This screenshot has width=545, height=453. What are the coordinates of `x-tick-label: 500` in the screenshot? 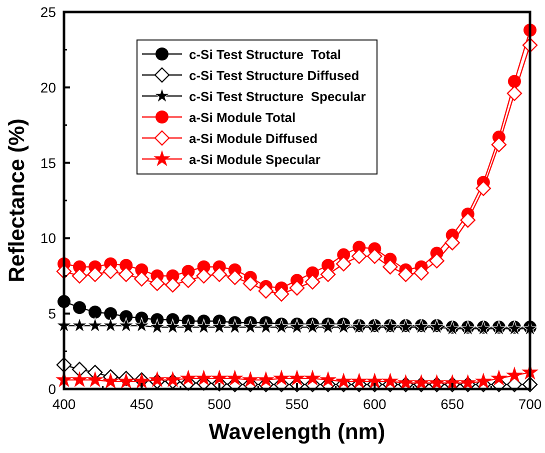 It's located at (220, 404).